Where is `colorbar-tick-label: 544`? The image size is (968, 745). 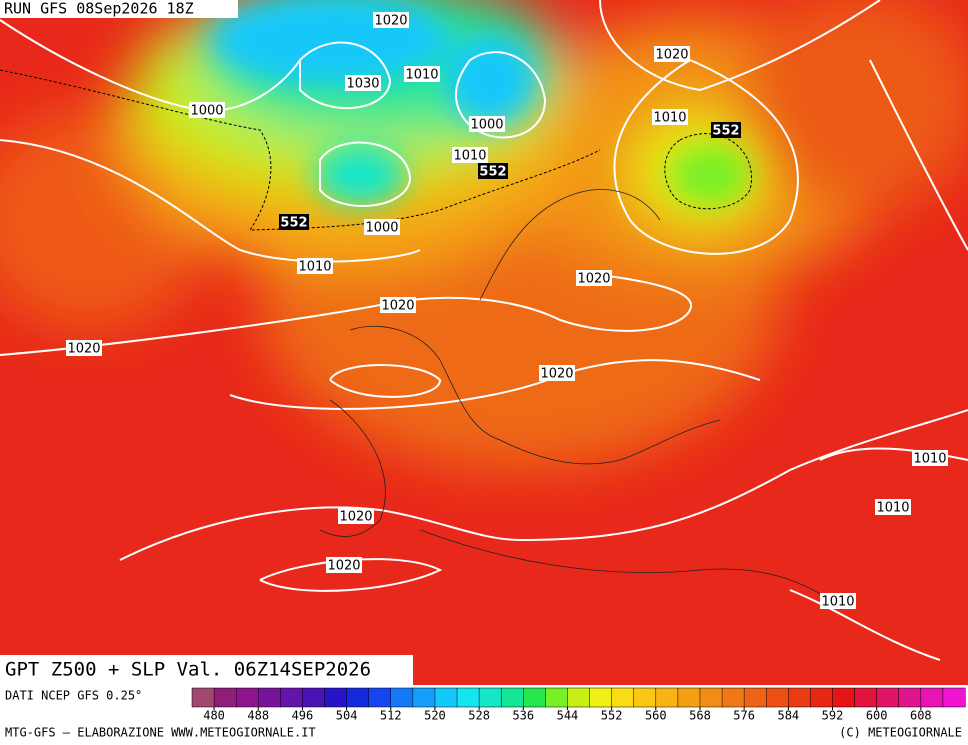
colorbar-tick-label: 544 is located at coordinates (568, 716).